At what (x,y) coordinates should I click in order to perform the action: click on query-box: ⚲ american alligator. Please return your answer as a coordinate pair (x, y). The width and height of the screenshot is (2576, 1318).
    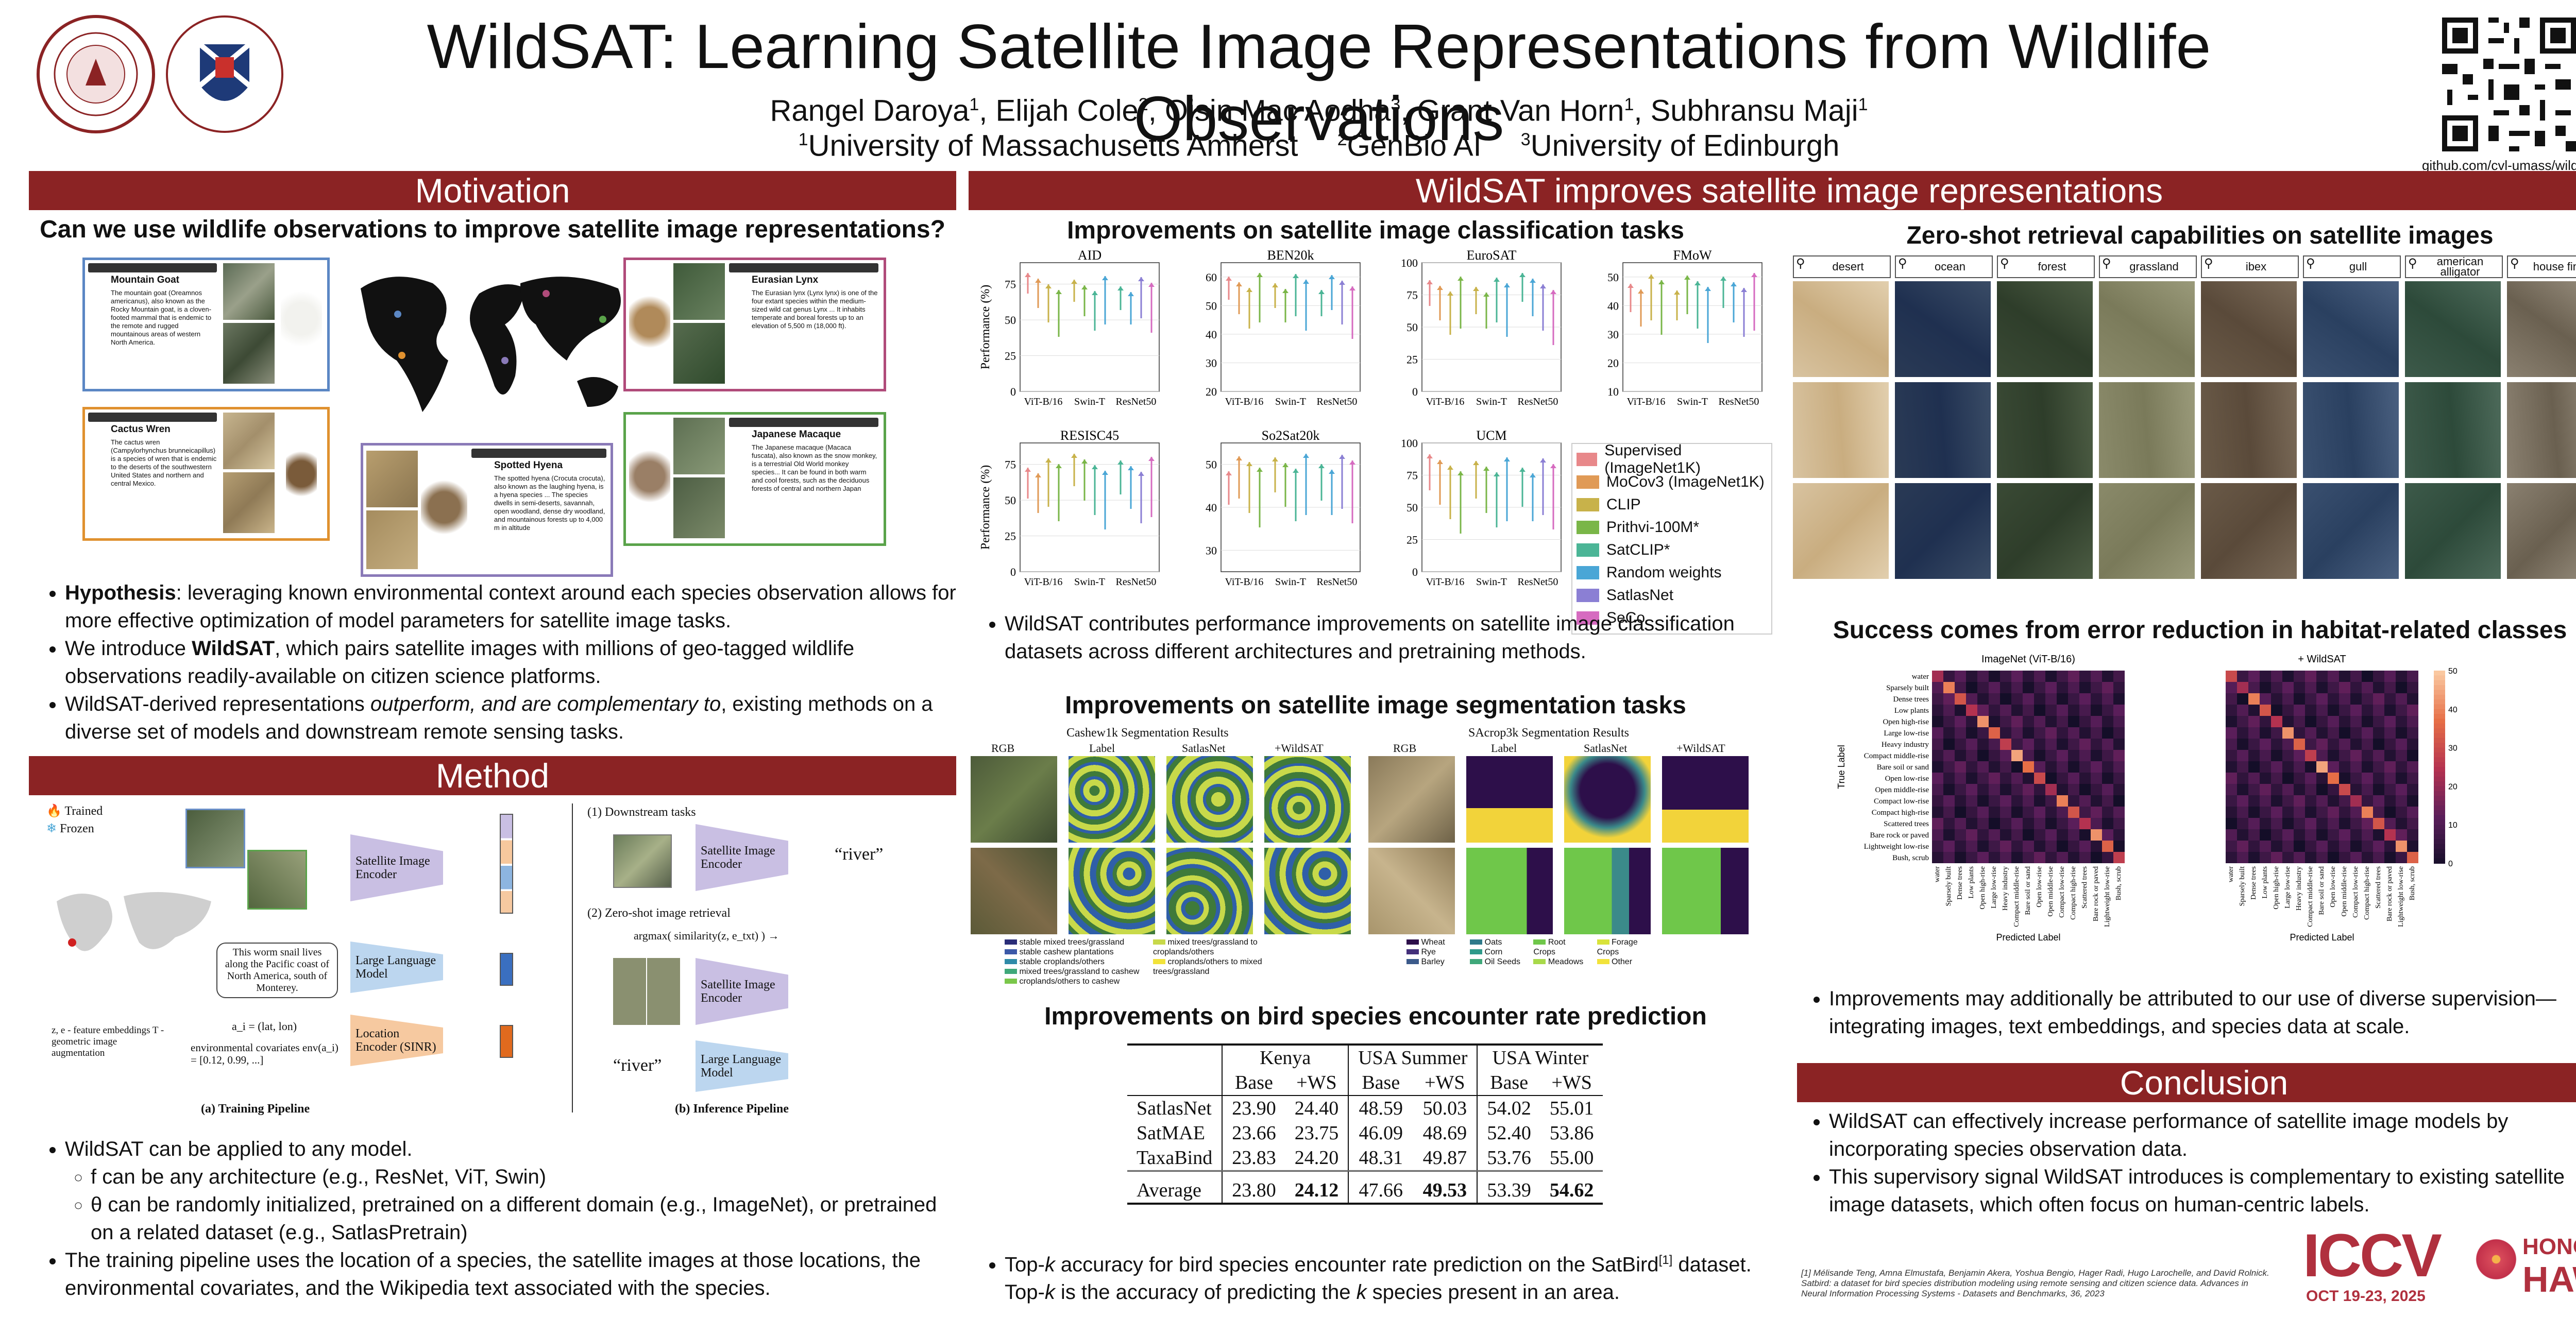
    Looking at the image, I should click on (2454, 266).